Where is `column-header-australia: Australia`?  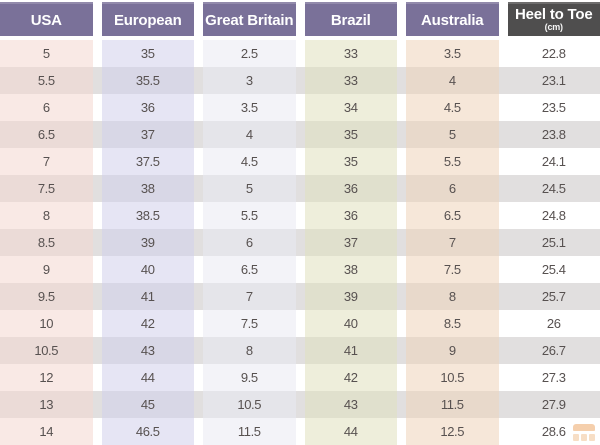 column-header-australia: Australia is located at coordinates (452, 19).